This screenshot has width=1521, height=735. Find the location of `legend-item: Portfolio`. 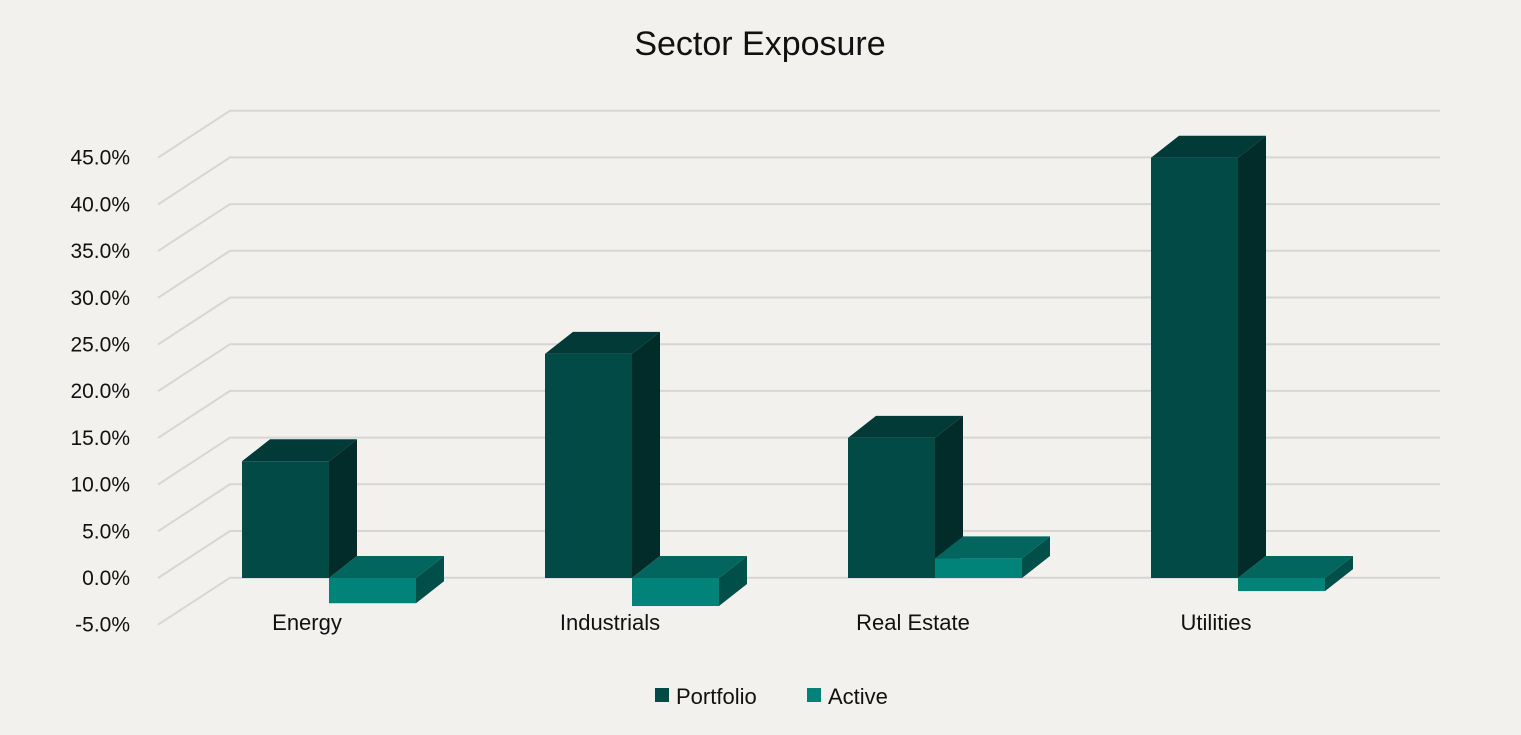

legend-item: Portfolio is located at coordinates (706, 696).